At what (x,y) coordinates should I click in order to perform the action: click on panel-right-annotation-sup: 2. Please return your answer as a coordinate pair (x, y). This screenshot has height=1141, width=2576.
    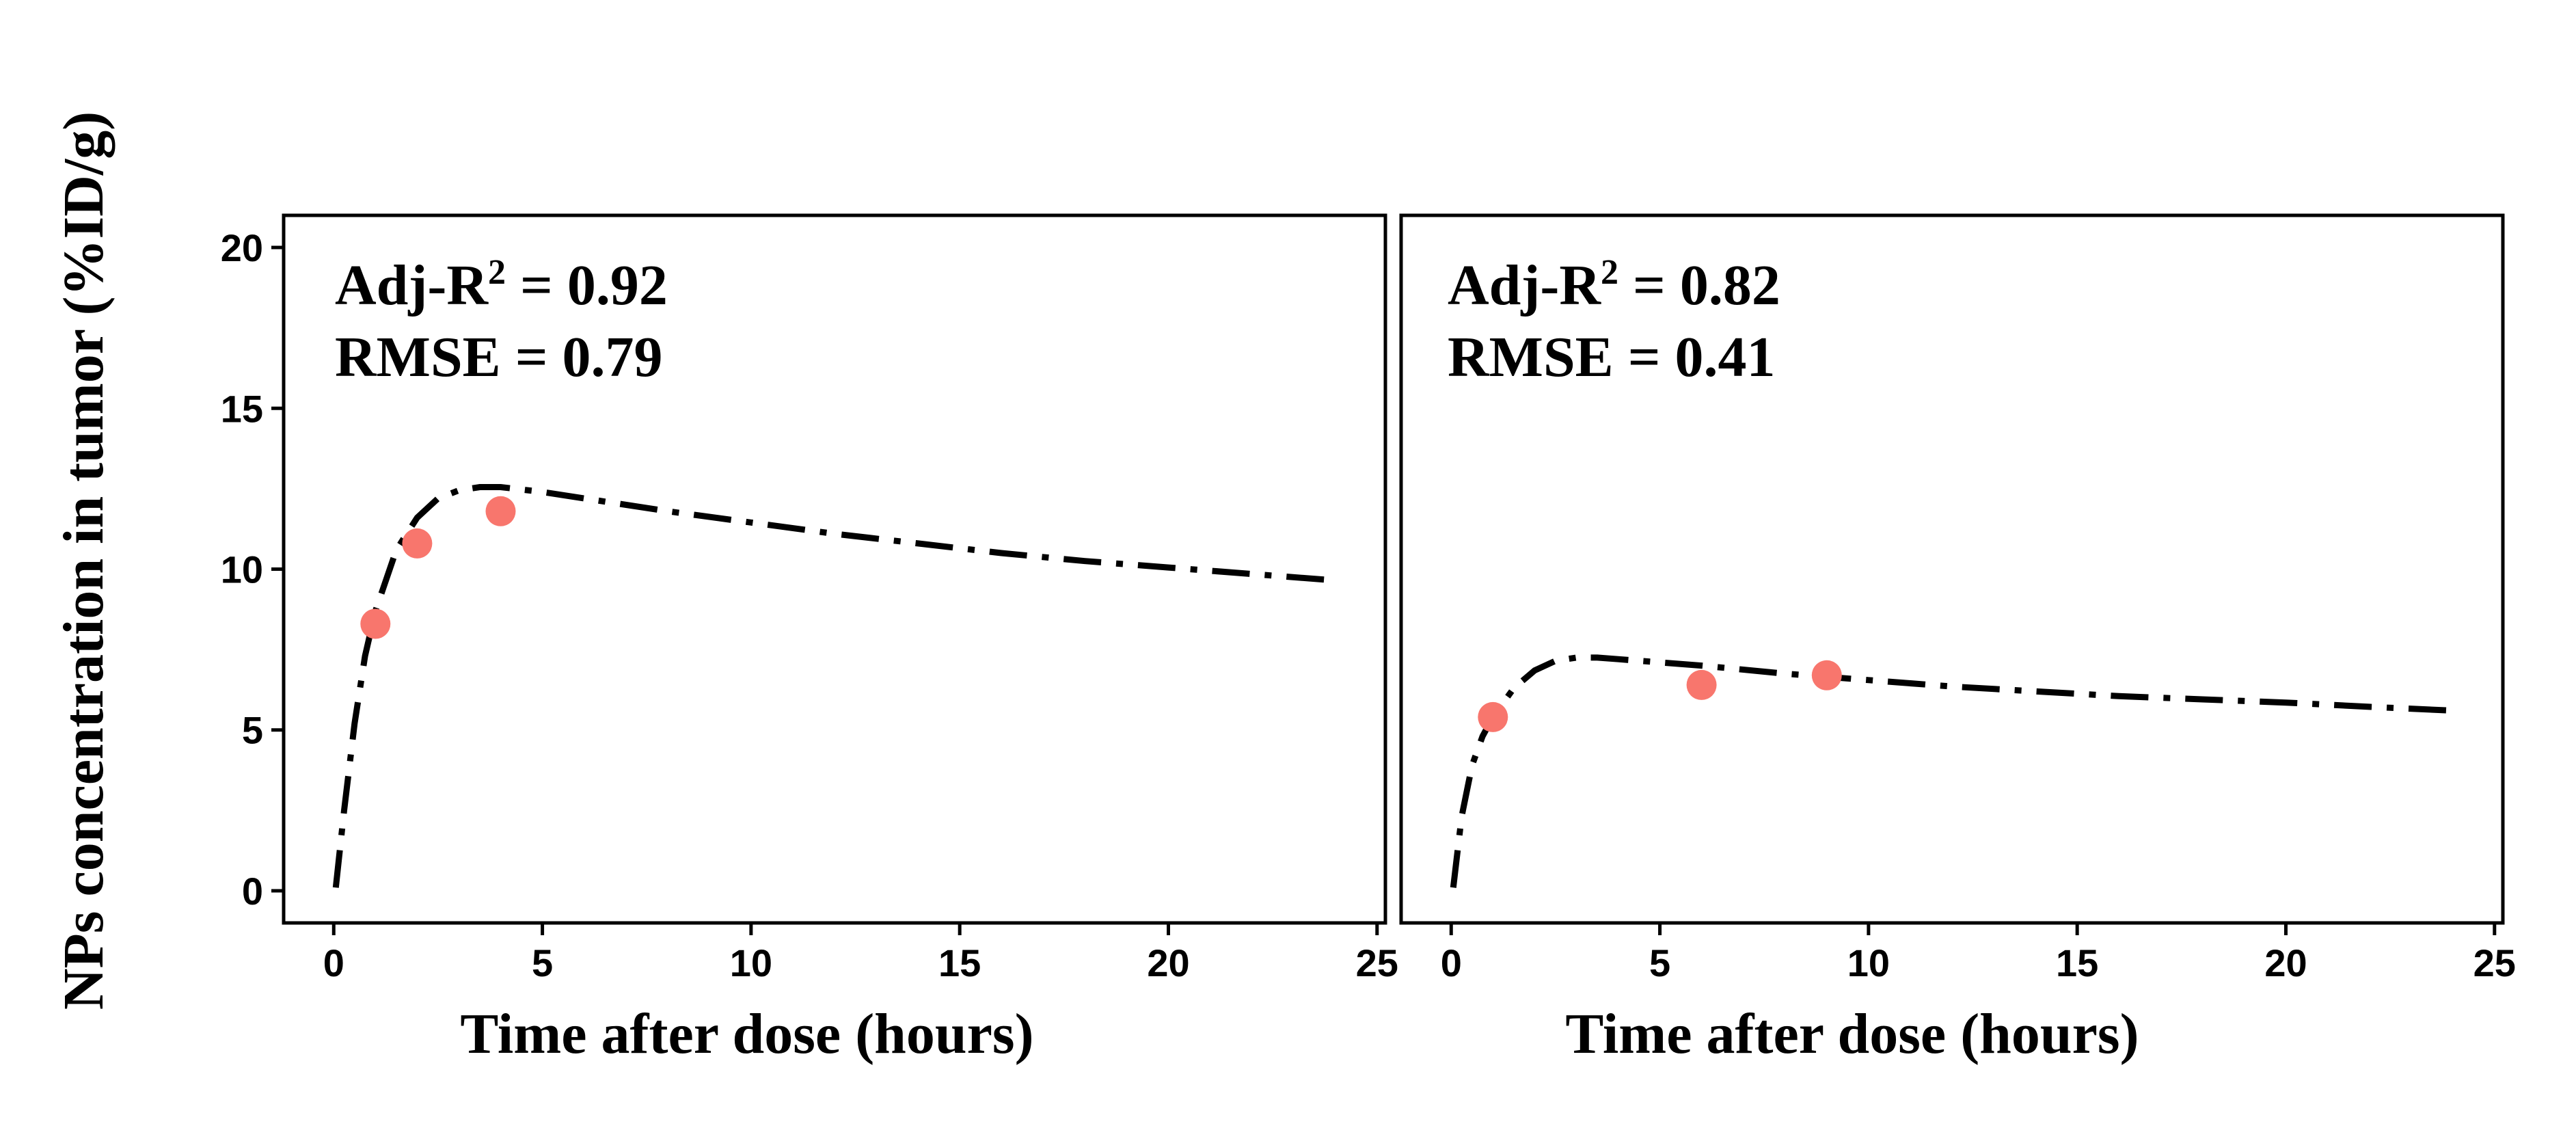
    Looking at the image, I should click on (1610, 272).